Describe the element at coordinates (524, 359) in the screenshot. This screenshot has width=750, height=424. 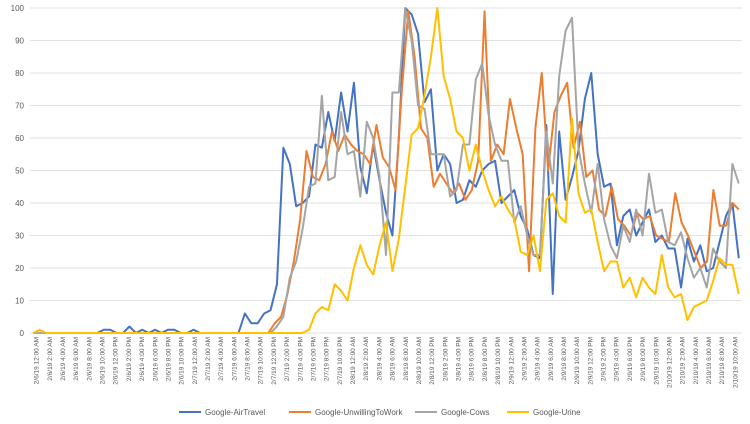
I see `x-tick-label: 2/9/19 2:00 AM` at that location.